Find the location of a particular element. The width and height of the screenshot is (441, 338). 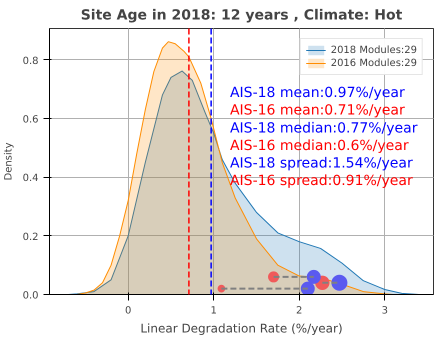

annotation: AIS-16 mean:0.71%/year is located at coordinates (317, 110).